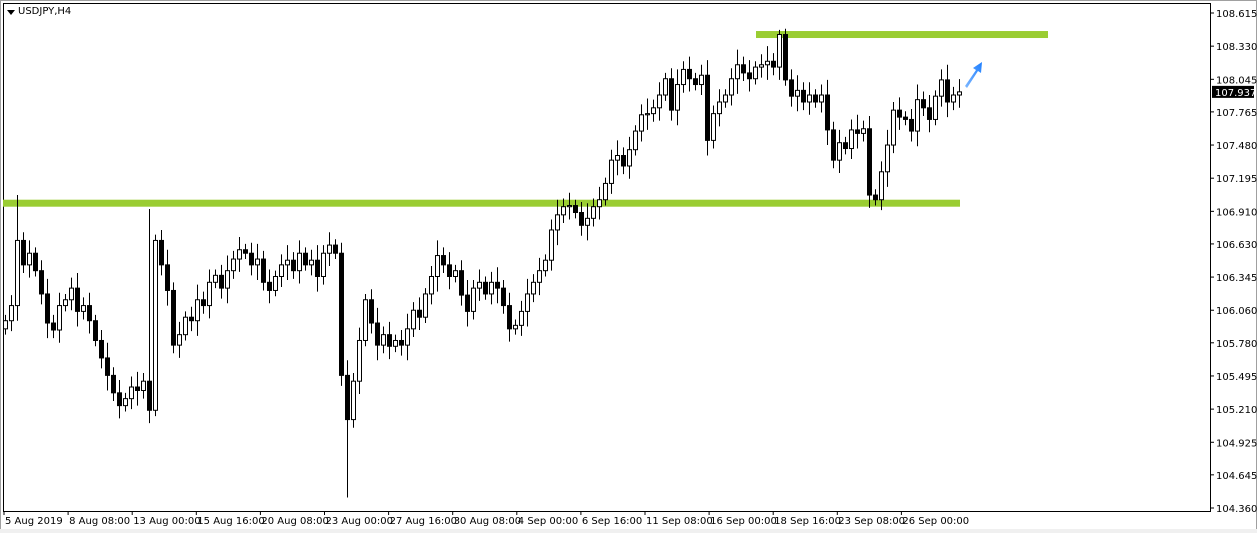  Describe the element at coordinates (230, 521) in the screenshot. I see `x-tick-label: 15 Aug 16:00` at that location.